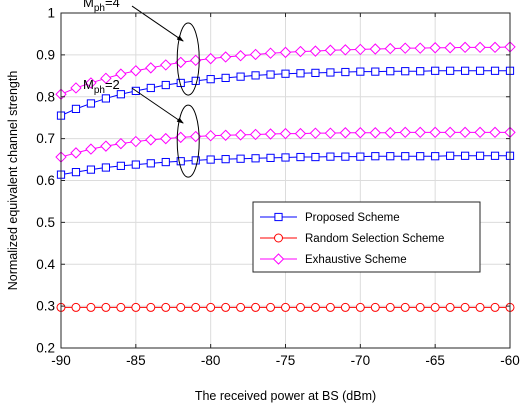  I want to click on annotation-label: Mph=2, so click(101, 86).